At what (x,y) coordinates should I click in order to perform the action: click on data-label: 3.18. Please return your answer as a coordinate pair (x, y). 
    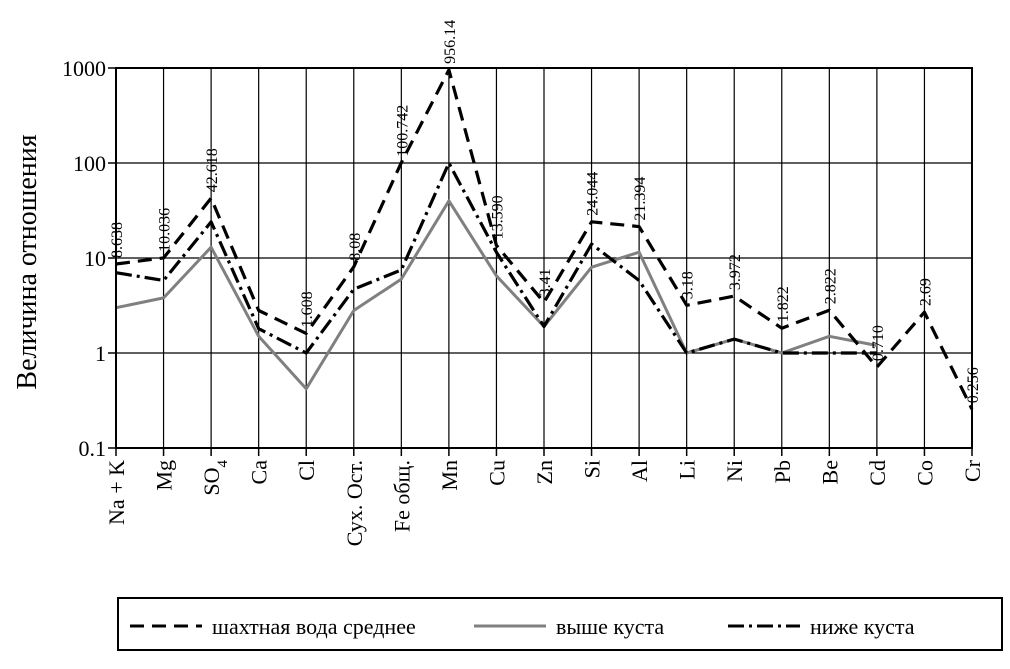
    Looking at the image, I should click on (688, 285).